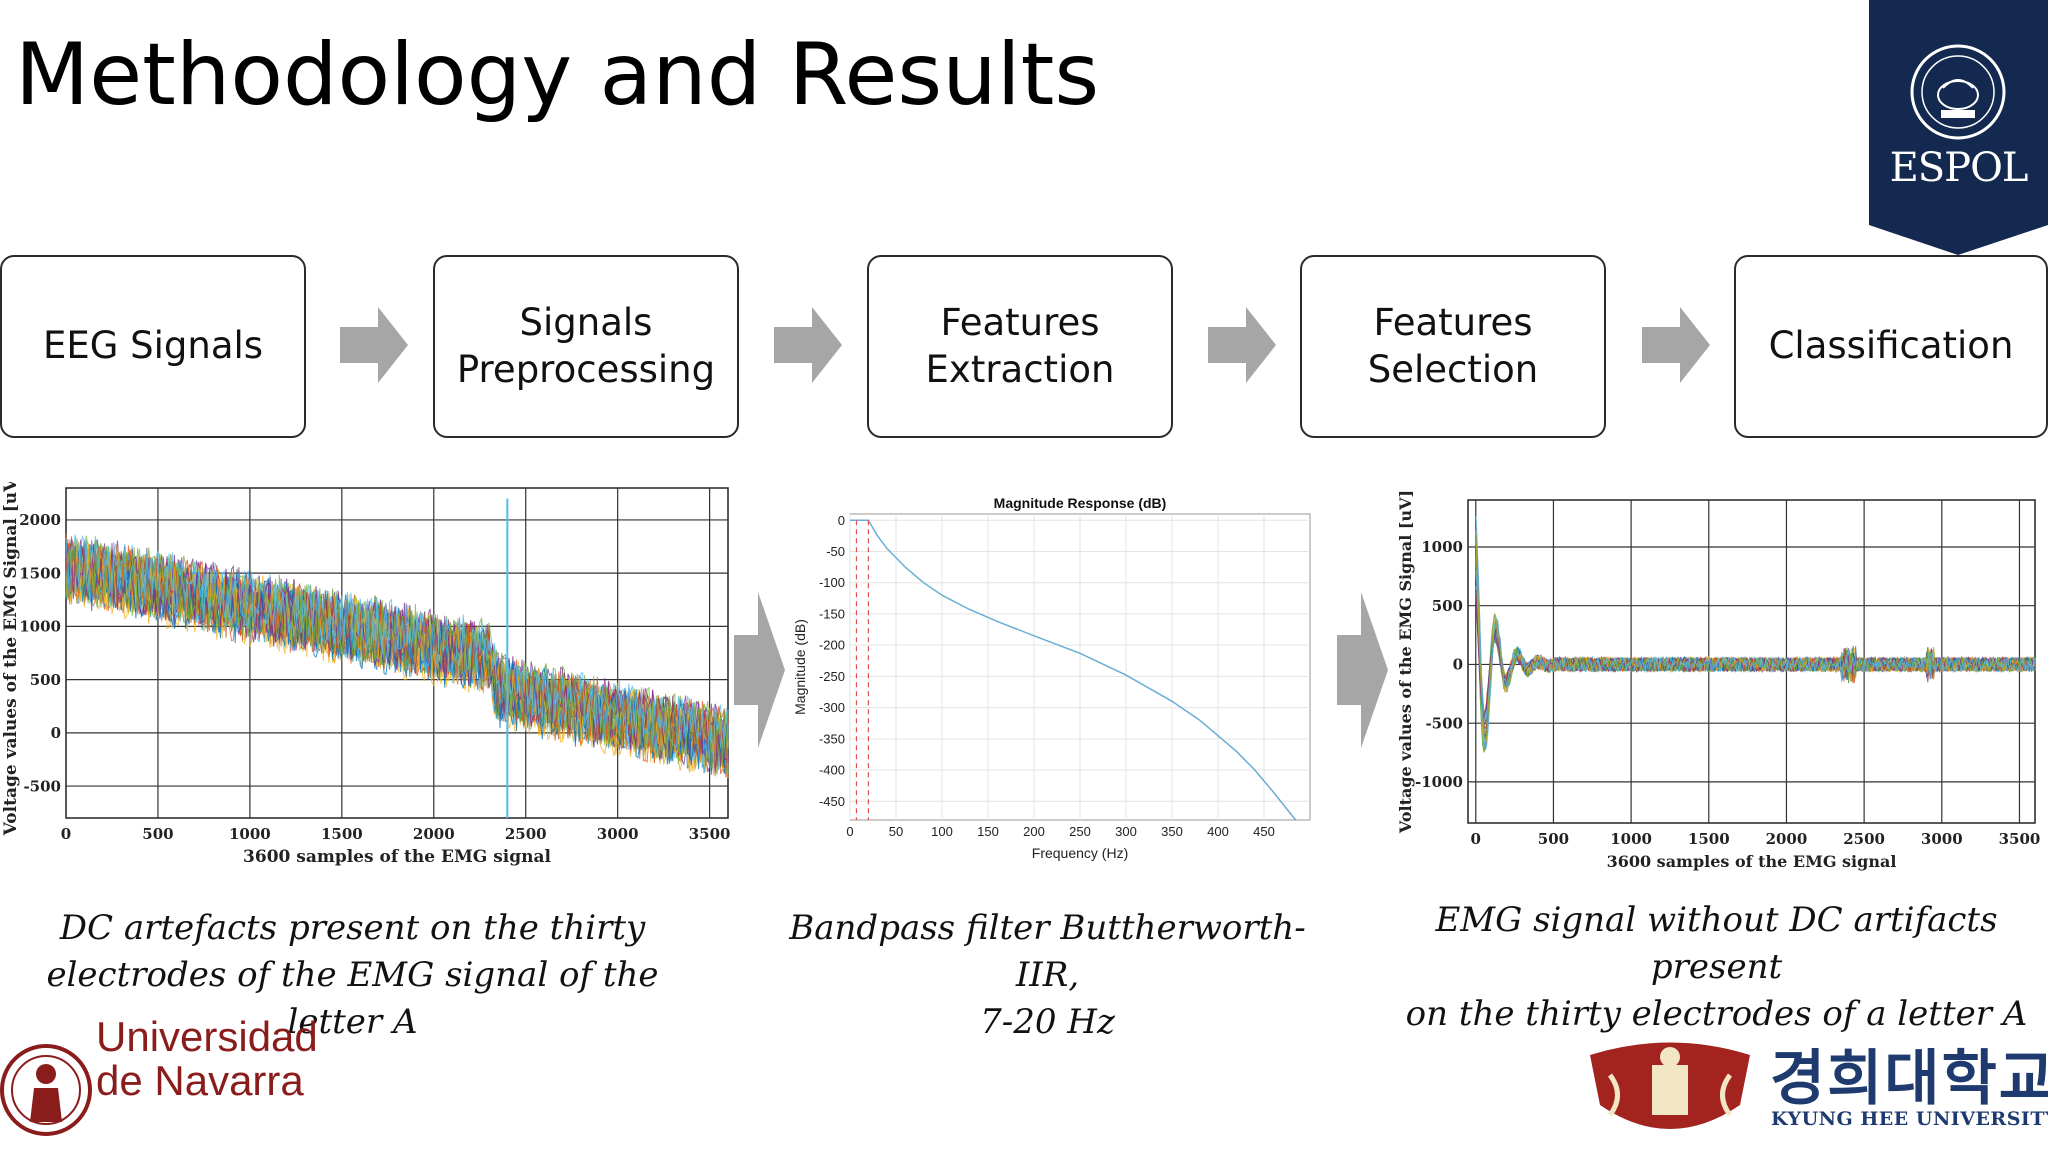 This screenshot has width=2048, height=1152. Describe the element at coordinates (832, 582) in the screenshot. I see `y-tick-label: -100` at that location.